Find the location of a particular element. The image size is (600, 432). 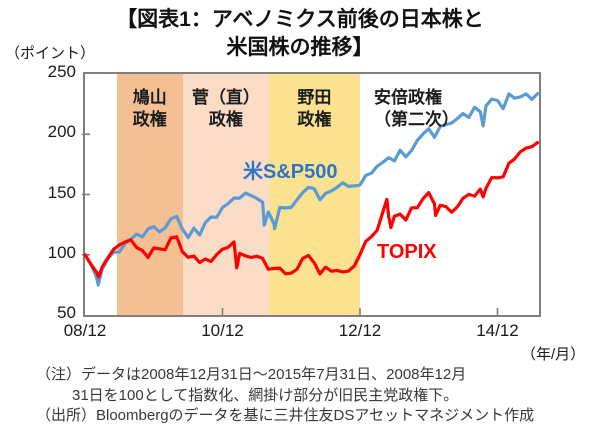

y-tick-label-50: 50 is located at coordinates (66, 312).